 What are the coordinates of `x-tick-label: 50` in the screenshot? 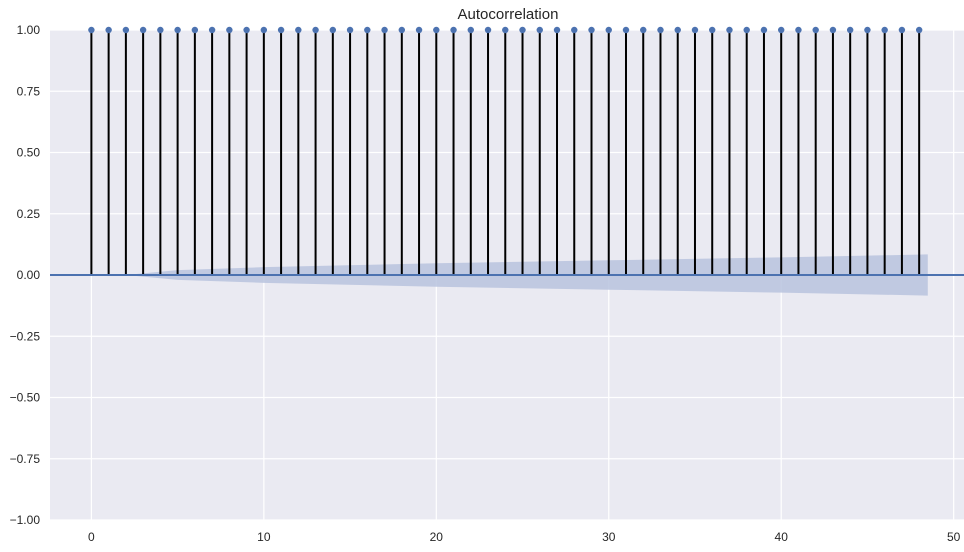 It's located at (954, 537).